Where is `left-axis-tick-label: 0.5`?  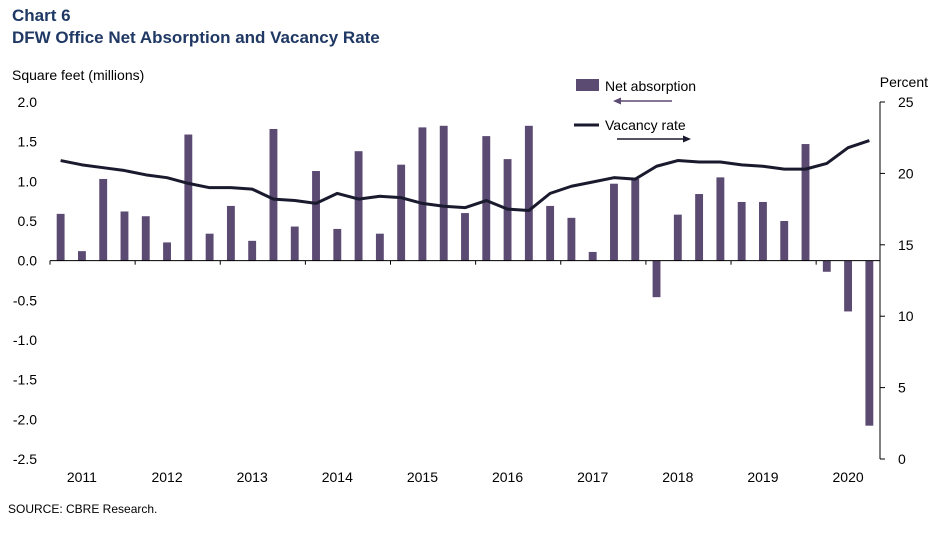
left-axis-tick-label: 0.5 is located at coordinates (28, 221).